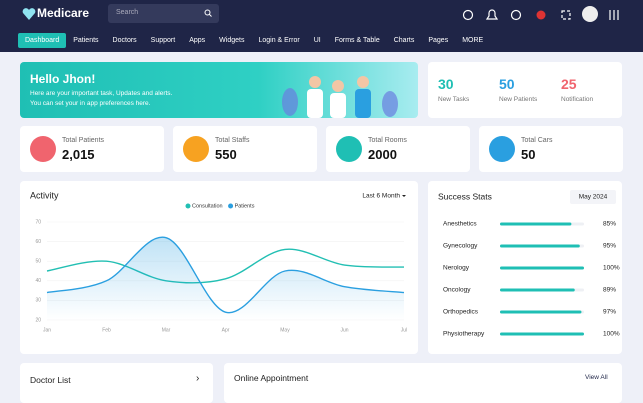 Image resolution: width=643 pixels, height=403 pixels. I want to click on nav-item: UI, so click(317, 40).